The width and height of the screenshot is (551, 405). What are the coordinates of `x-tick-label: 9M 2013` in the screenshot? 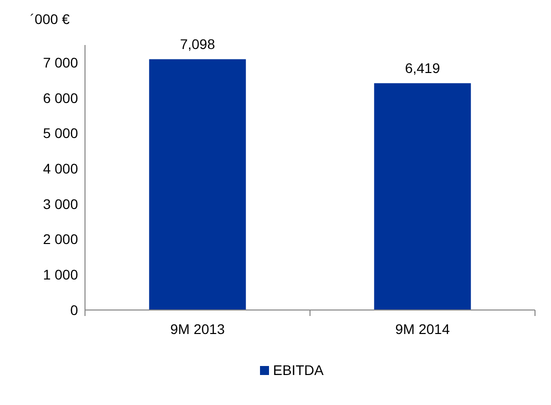 It's located at (197, 329).